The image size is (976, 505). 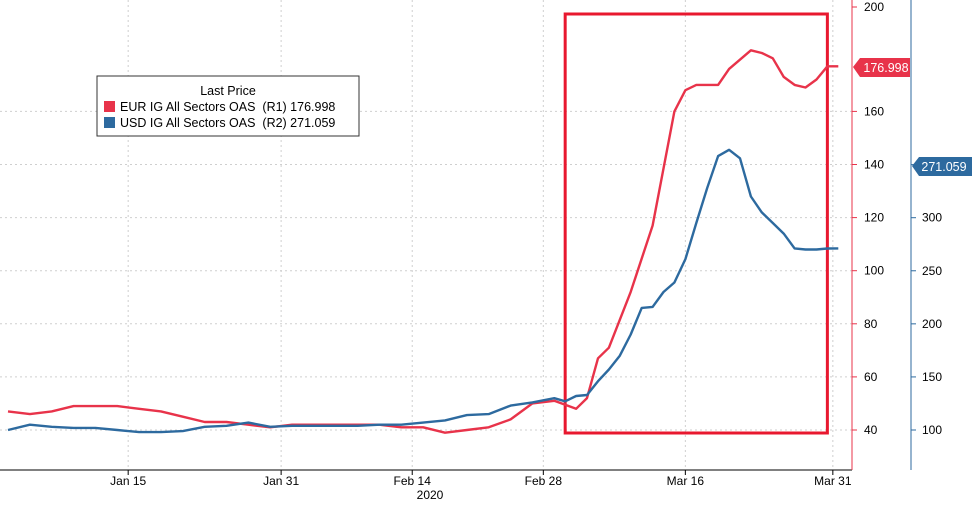 What do you see at coordinates (871, 324) in the screenshot?
I see `r1-tick-label: 80` at bounding box center [871, 324].